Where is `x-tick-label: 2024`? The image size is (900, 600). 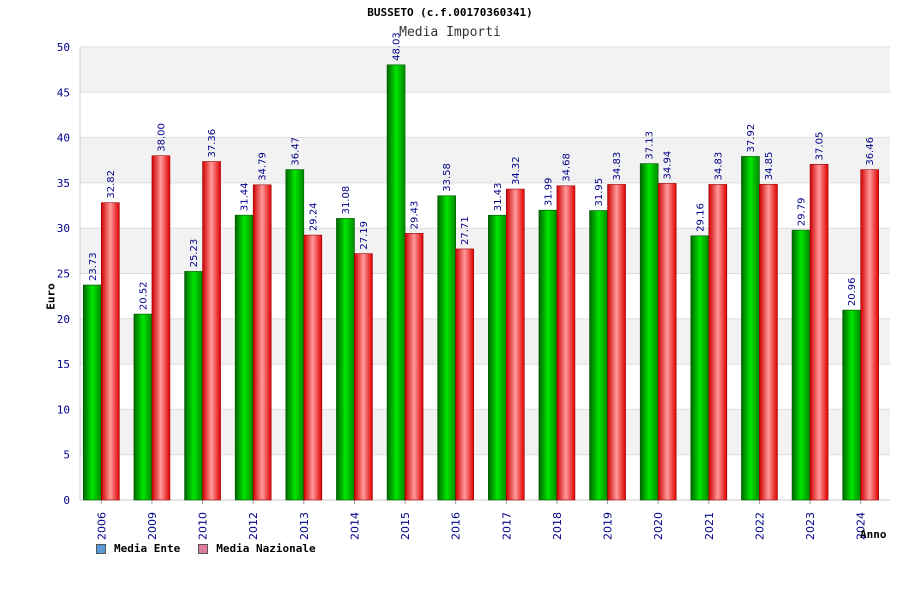 x-tick-label: 2024 is located at coordinates (861, 526).